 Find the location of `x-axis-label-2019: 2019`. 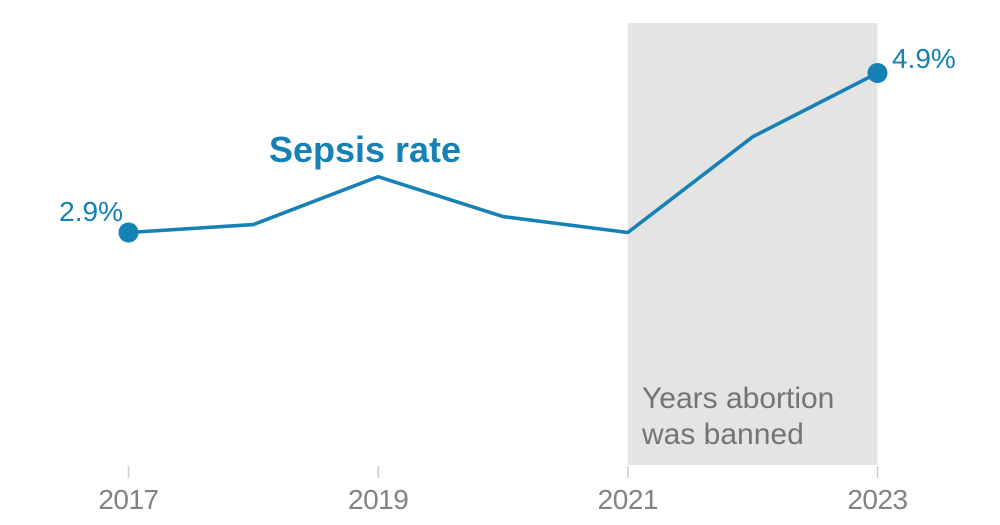

x-axis-label-2019: 2019 is located at coordinates (378, 499).